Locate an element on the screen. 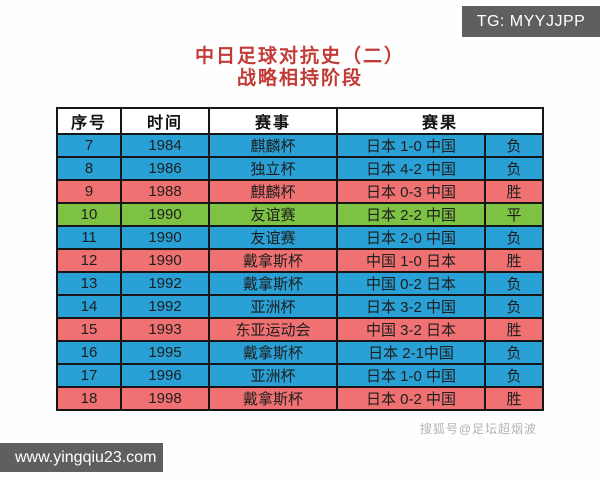 The image size is (600, 480). cell-year: 1984 is located at coordinates (165, 145).